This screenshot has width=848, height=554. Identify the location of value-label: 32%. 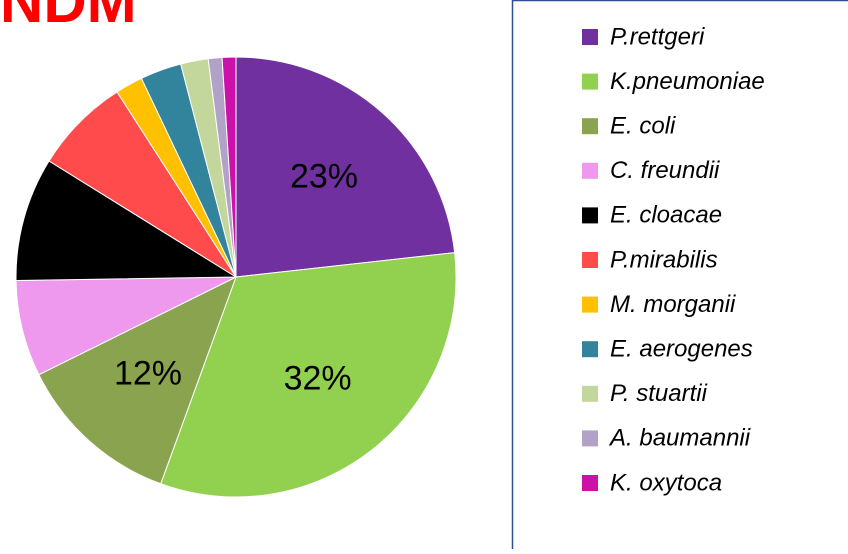
(318, 379).